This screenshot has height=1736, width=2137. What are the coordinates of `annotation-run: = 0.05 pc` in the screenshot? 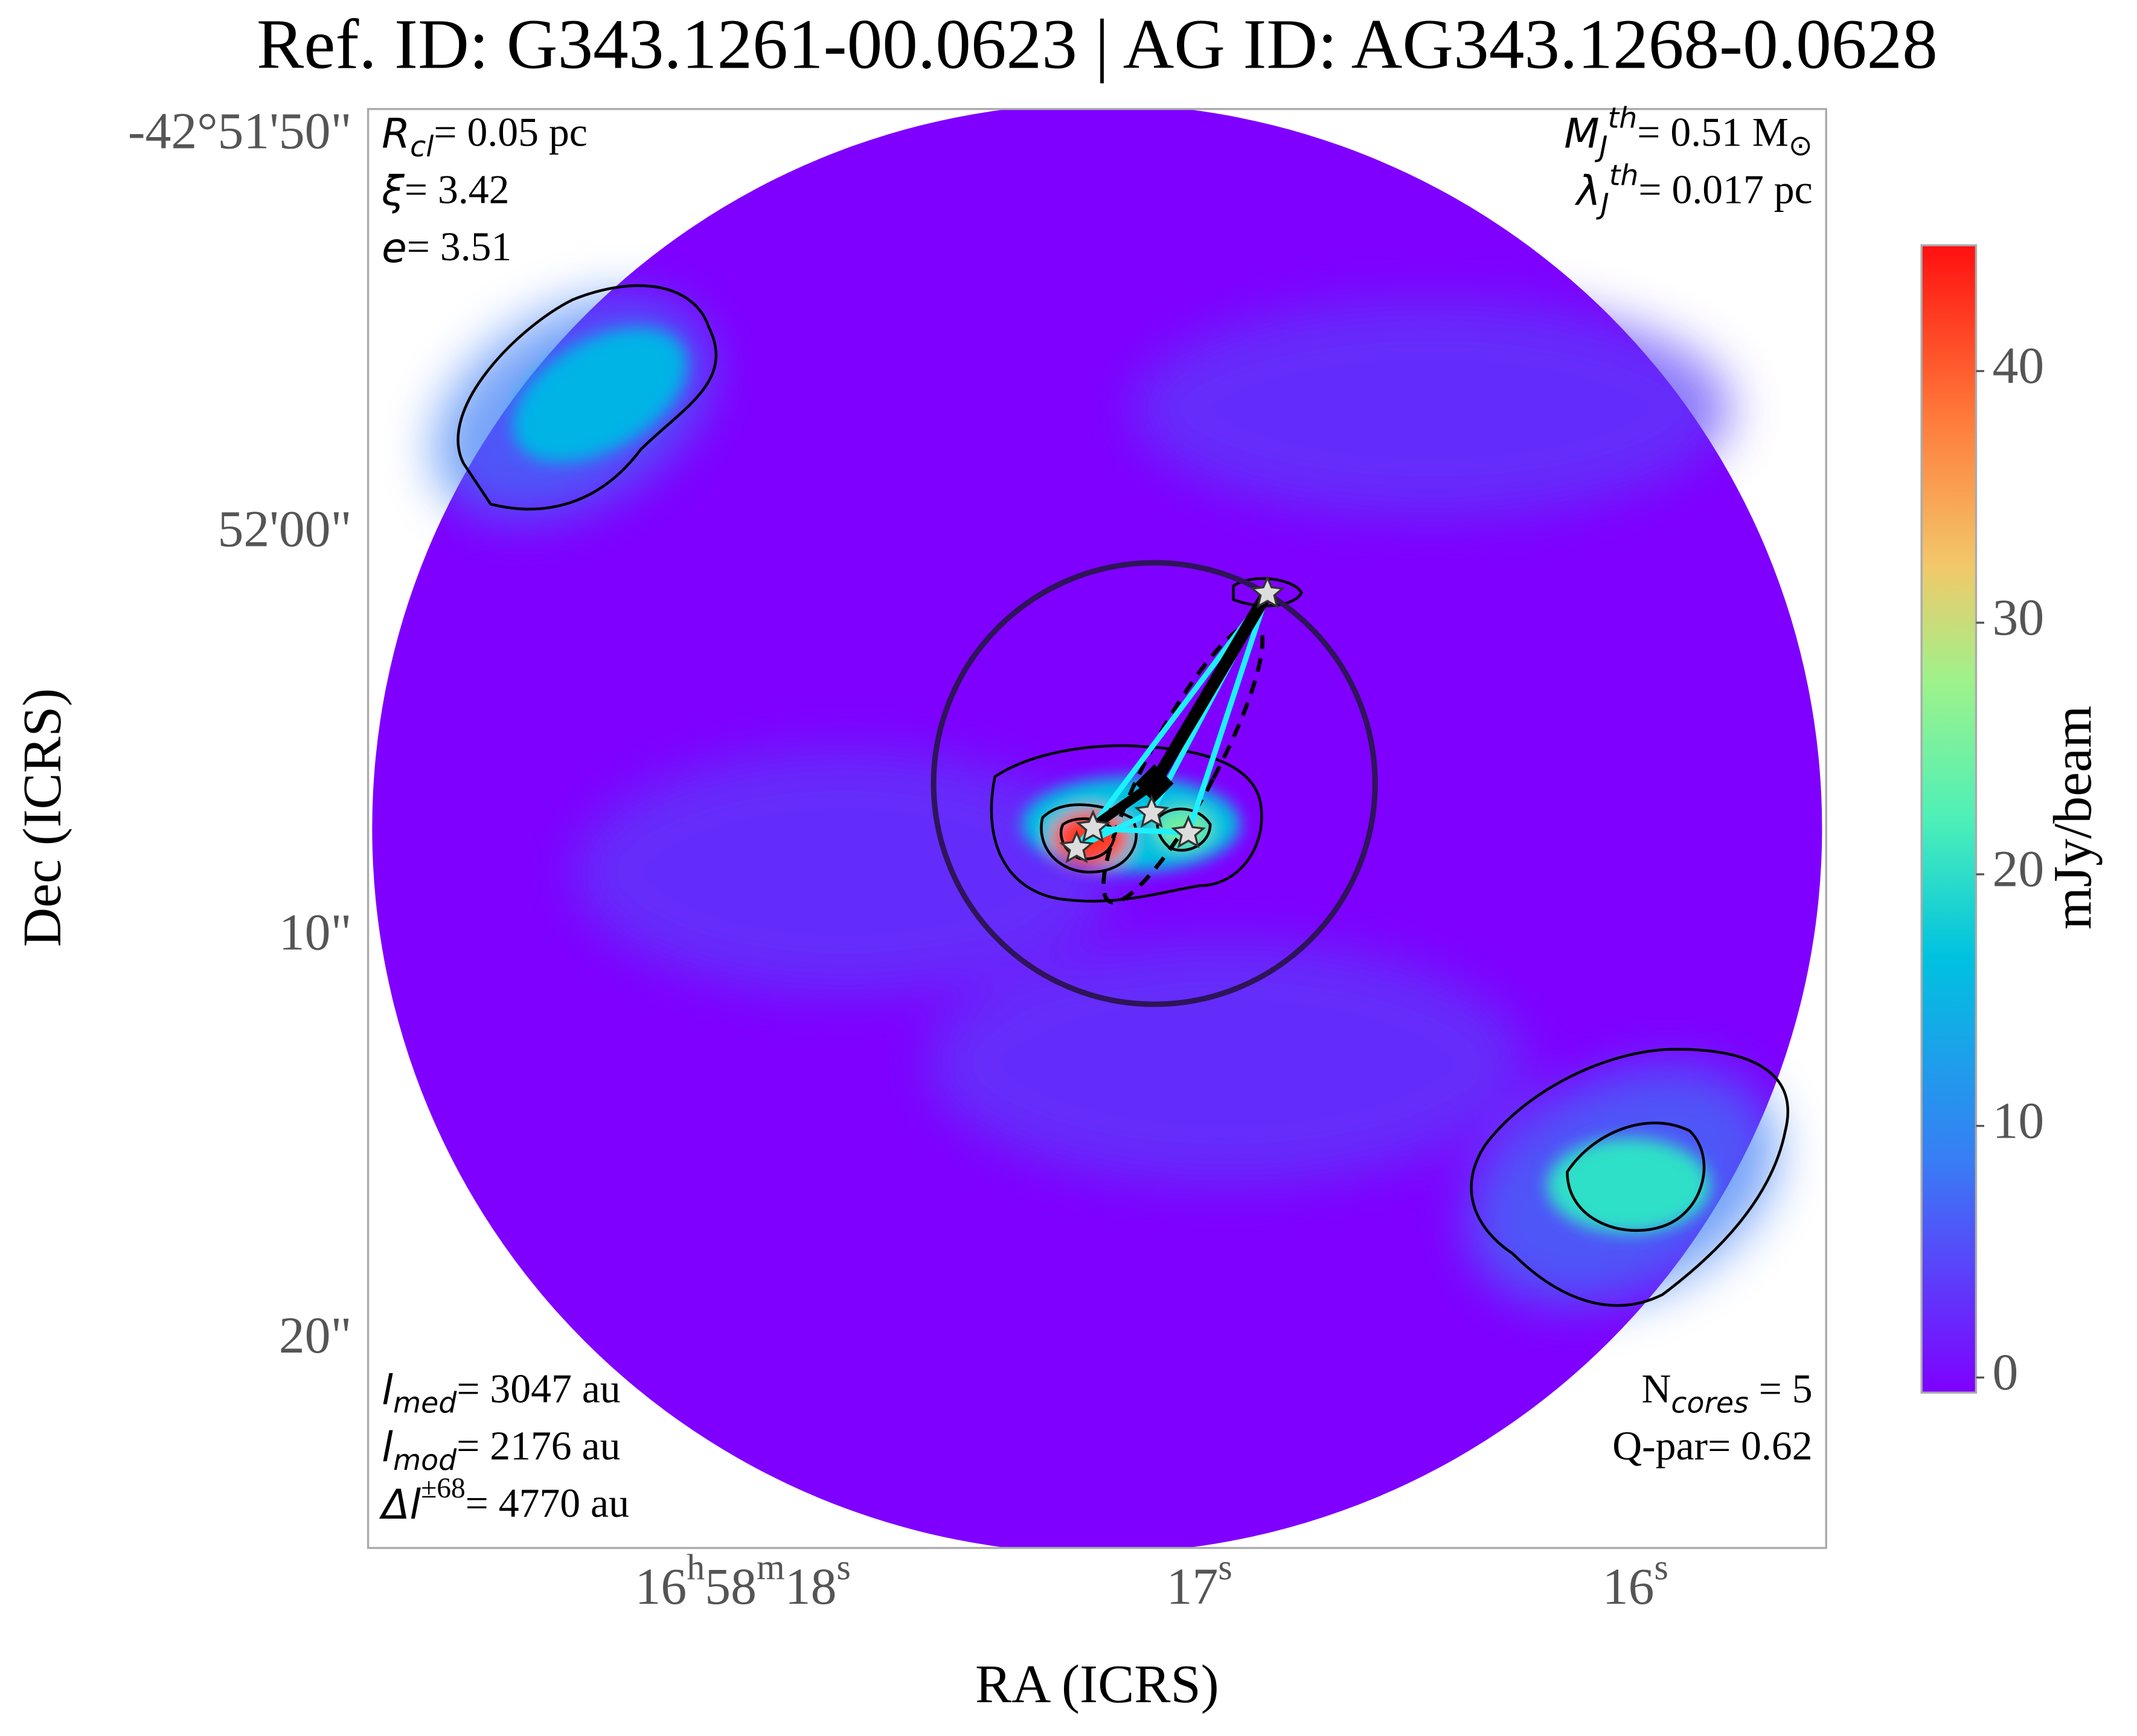 It's located at (510, 132).